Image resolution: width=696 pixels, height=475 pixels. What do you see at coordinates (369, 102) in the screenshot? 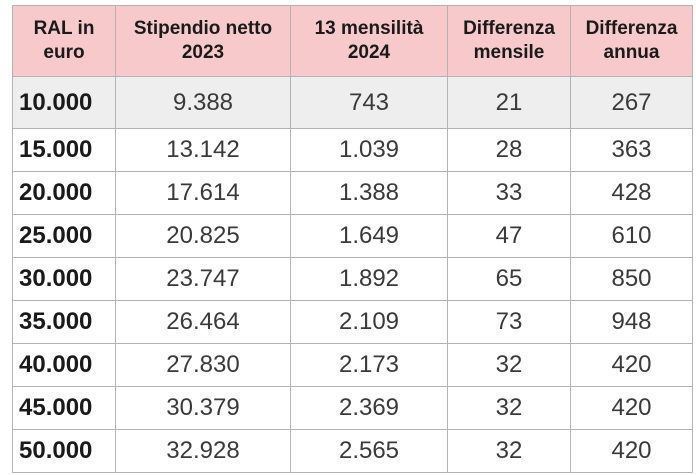
I see `cell-13th-salary: 743` at bounding box center [369, 102].